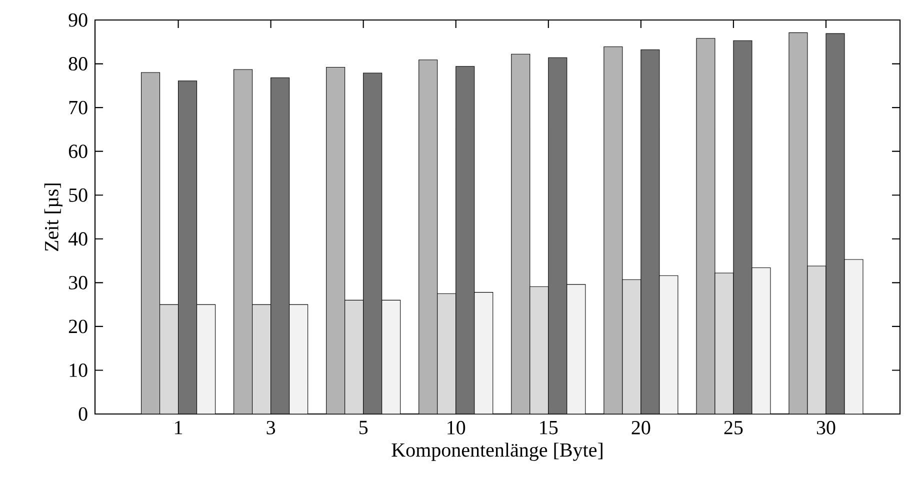  What do you see at coordinates (549, 427) in the screenshot?
I see `x-tick-label: 15` at bounding box center [549, 427].